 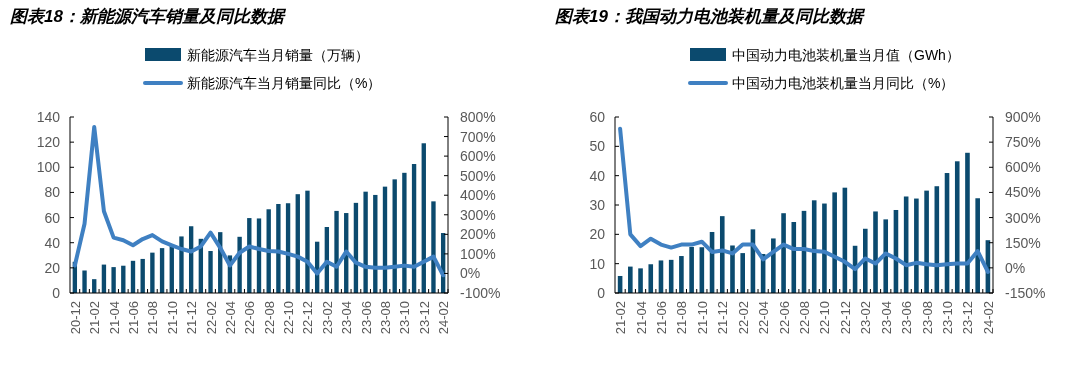 I want to click on legend-label: 中国动力电池装机量当月同比（%）, so click(x=843, y=83).